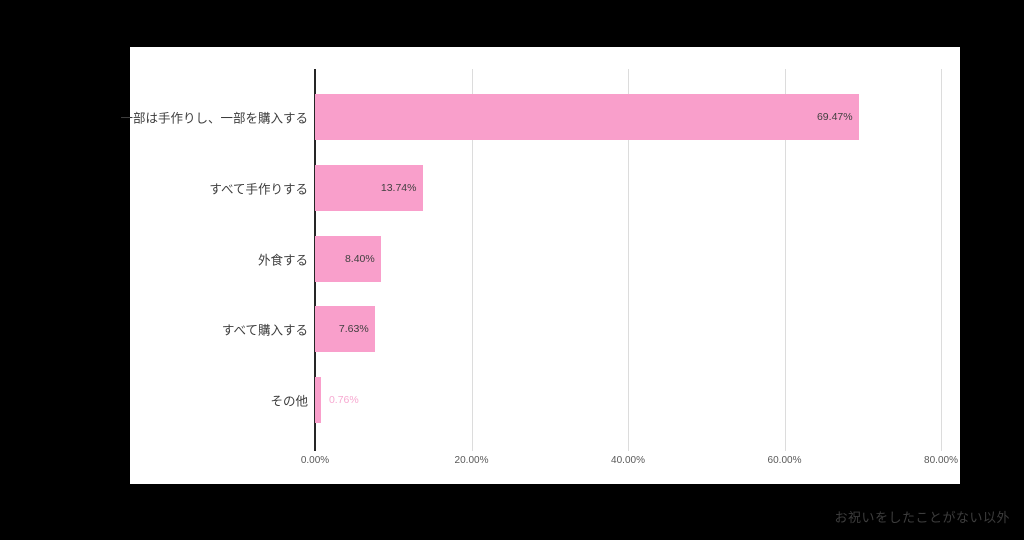 This screenshot has height=540, width=1024. I want to click on bar-4: 0.76%, so click(337, 400).